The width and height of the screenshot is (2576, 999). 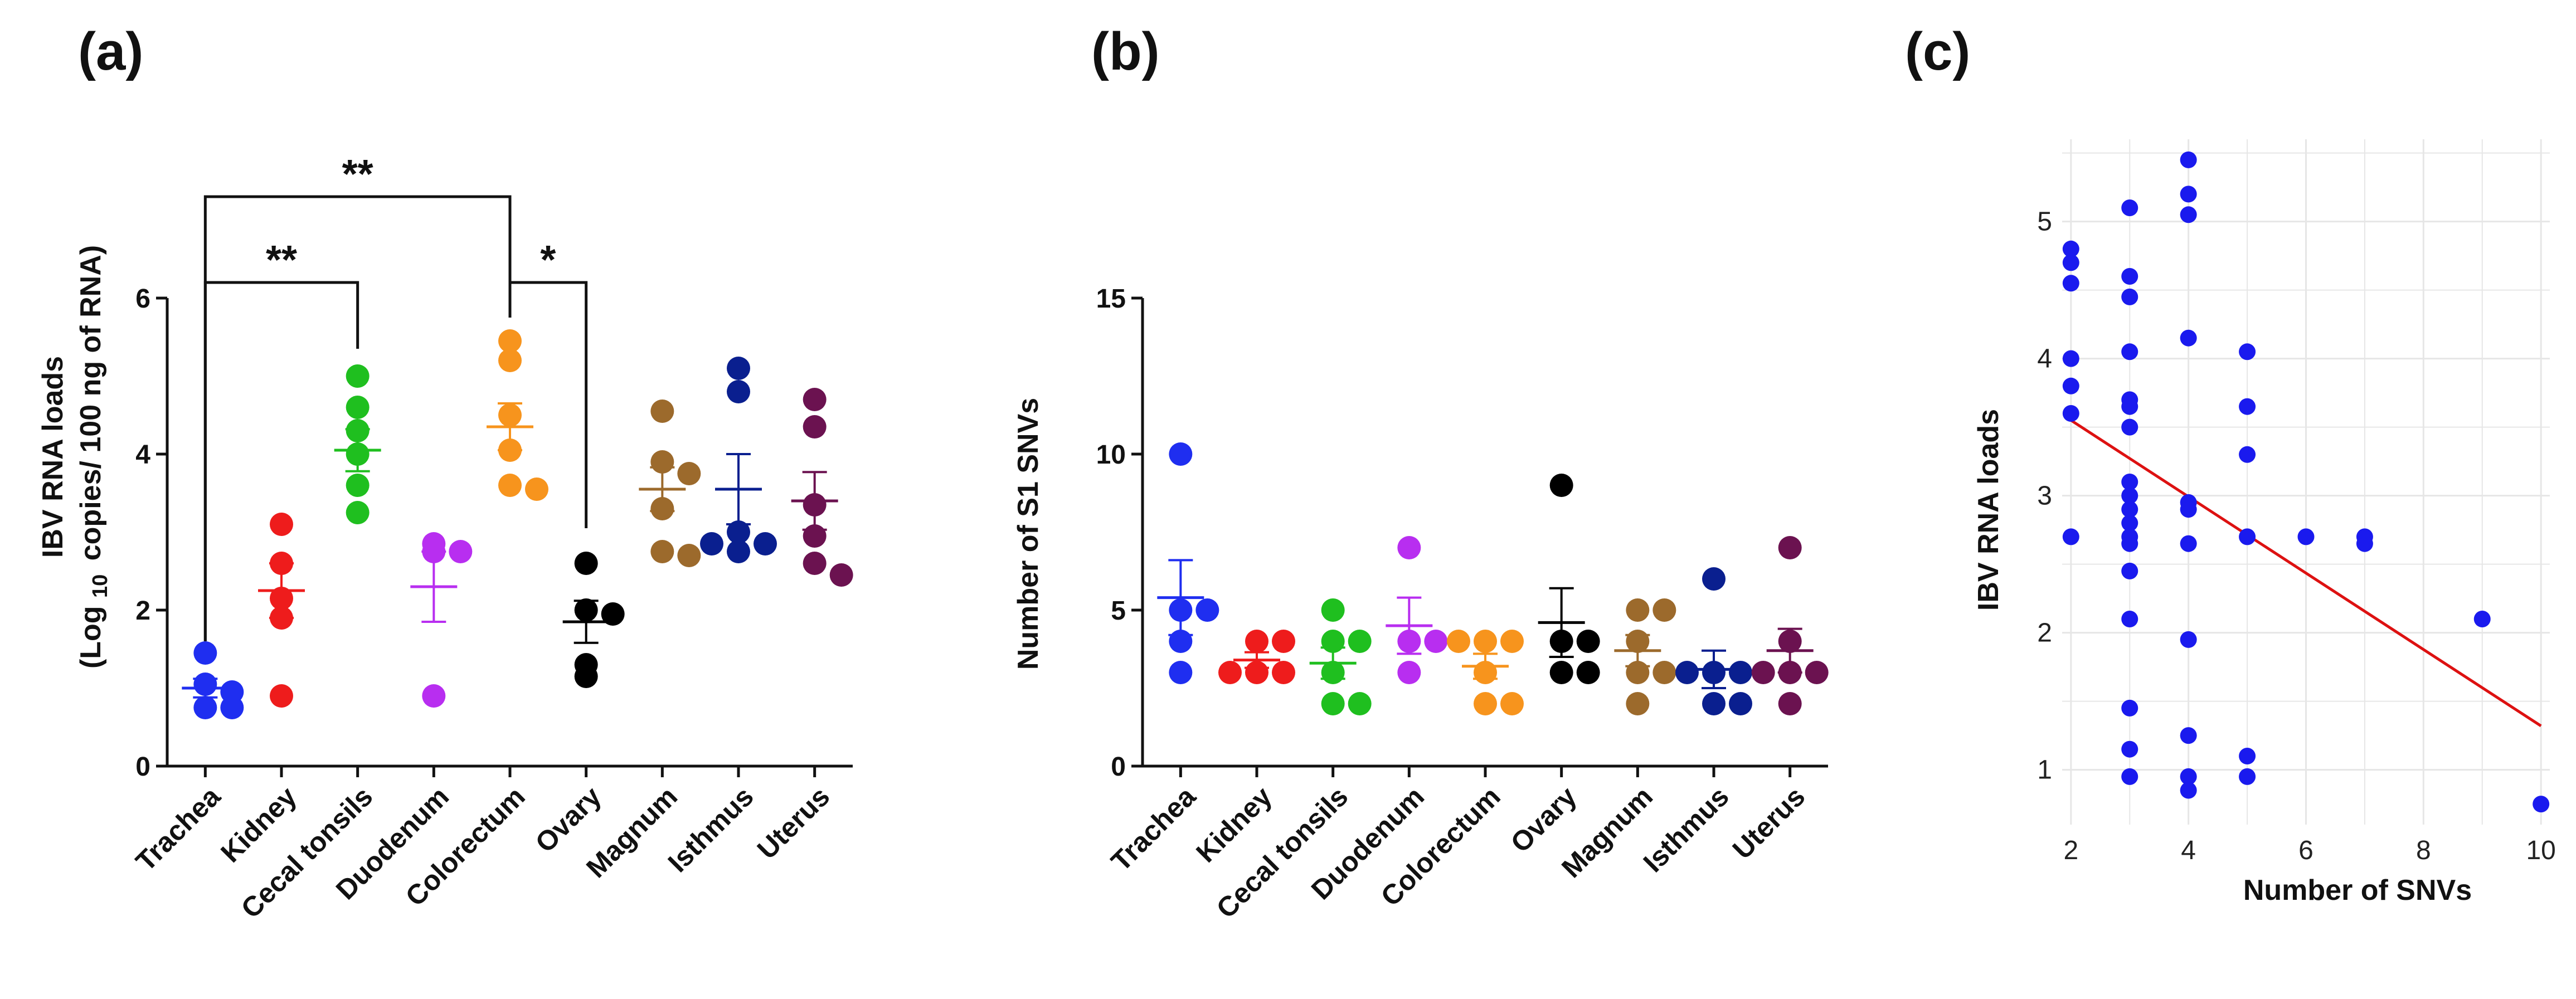 I want to click on regression-line, so click(x=2306, y=573).